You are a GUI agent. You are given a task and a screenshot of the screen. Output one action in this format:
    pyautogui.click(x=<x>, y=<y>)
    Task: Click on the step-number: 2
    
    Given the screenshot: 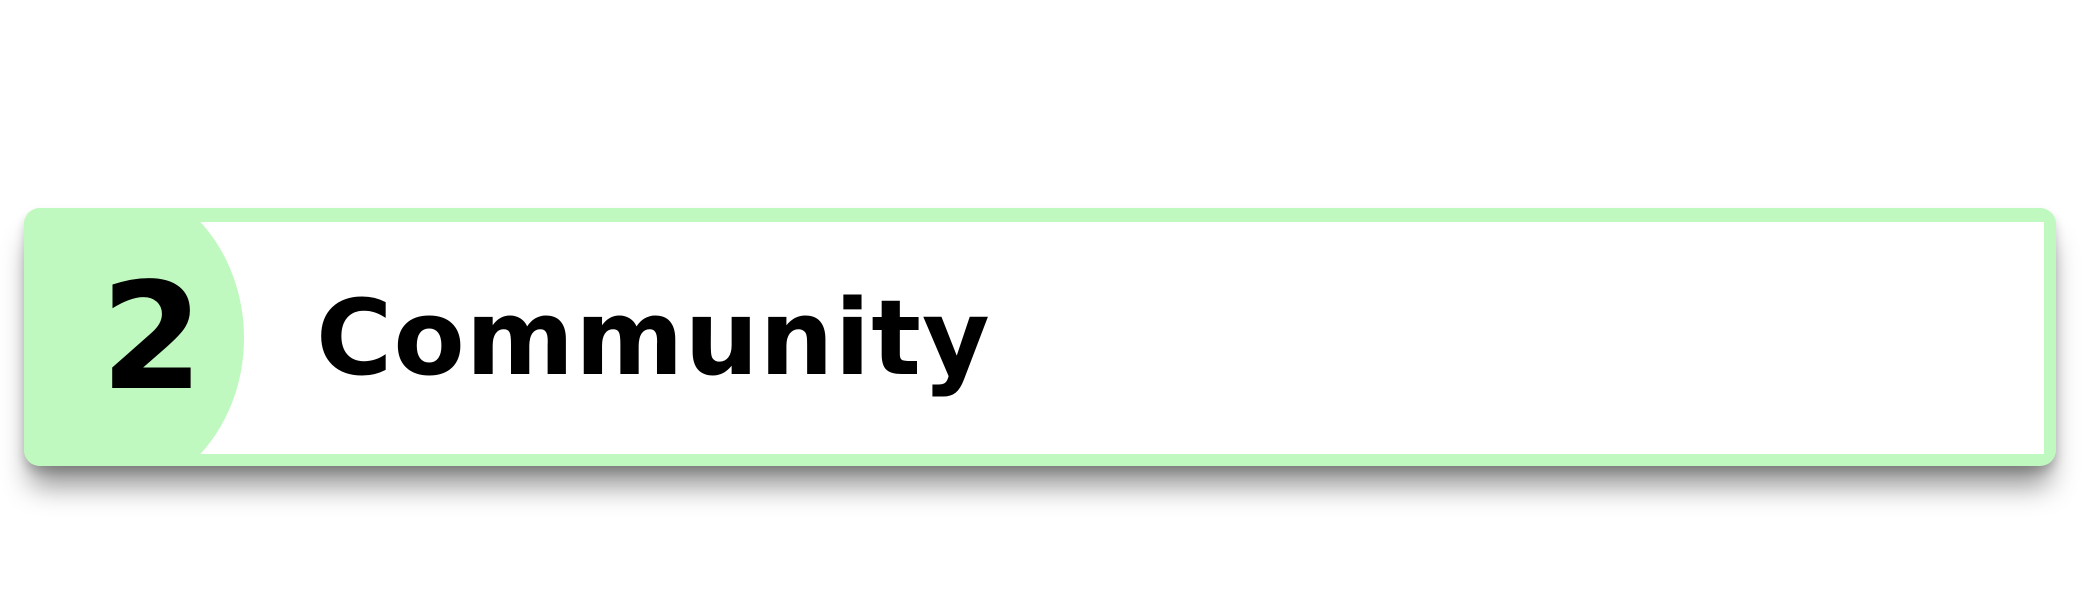 What is the action you would take?
    pyautogui.click(x=152, y=337)
    